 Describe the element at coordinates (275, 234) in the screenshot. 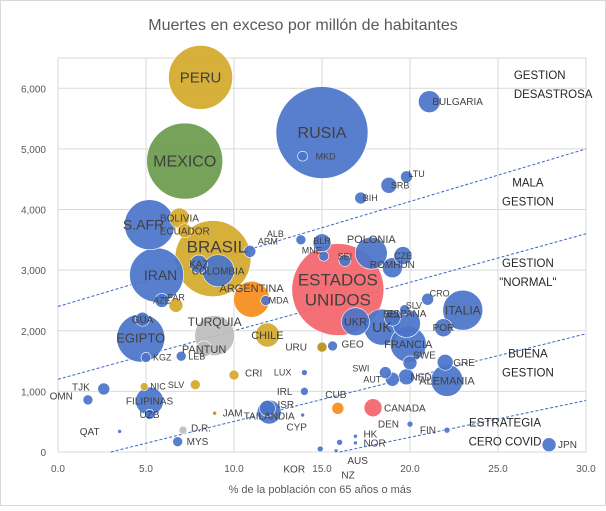

I see `data-label: ALB` at that location.